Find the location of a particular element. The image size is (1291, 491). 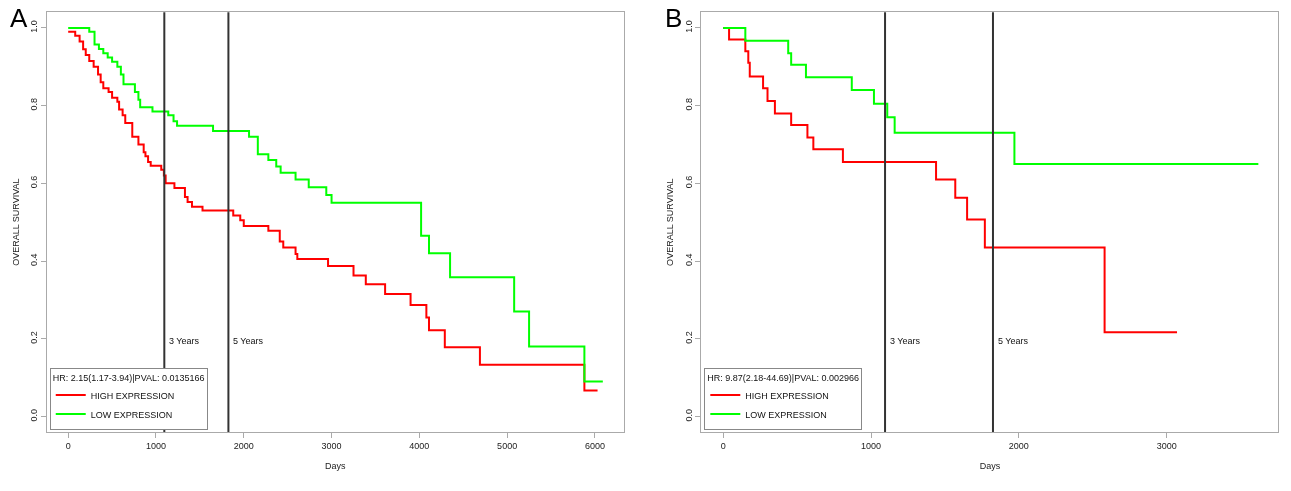

legend-title: HR: 2.15(1.17-3.94)|PVAL: 0.0135166 is located at coordinates (128, 377).